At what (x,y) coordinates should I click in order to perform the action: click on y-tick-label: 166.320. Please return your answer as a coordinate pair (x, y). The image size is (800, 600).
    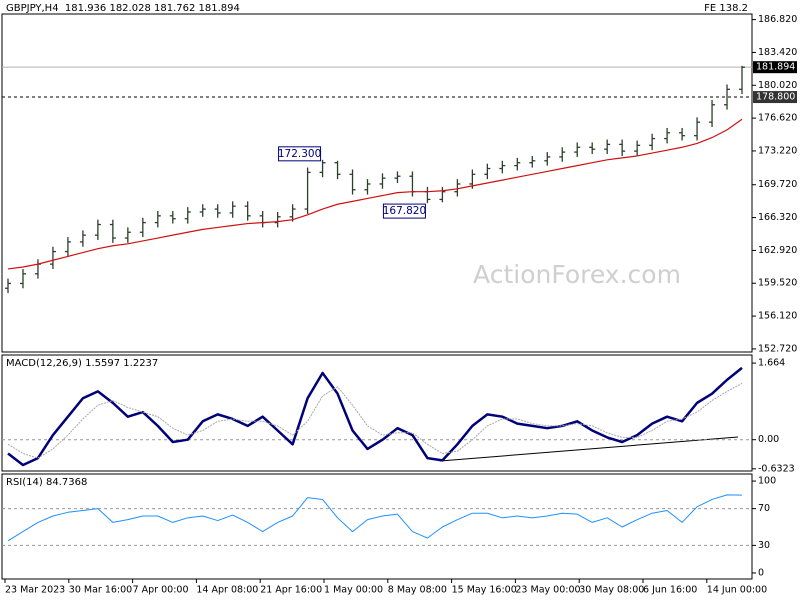
    Looking at the image, I should click on (777, 217).